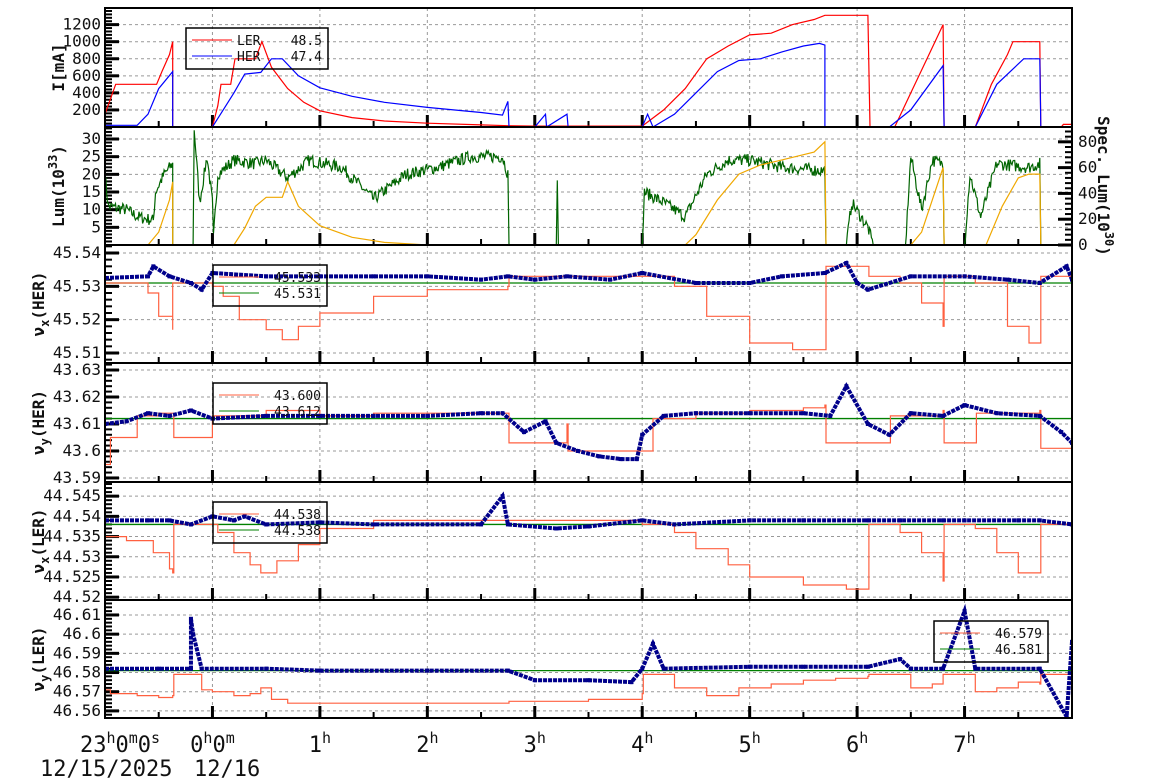  Describe the element at coordinates (77, 423) in the screenshot. I see `y-tick-label: 43.61` at that location.